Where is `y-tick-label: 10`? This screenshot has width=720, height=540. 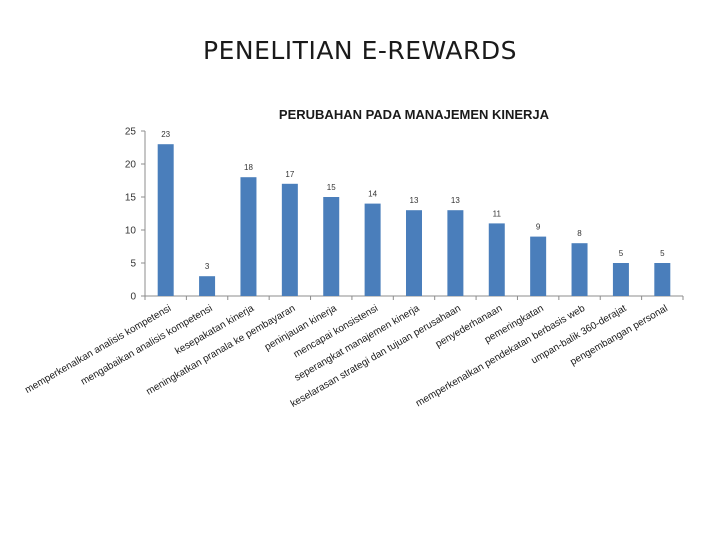 y-tick-label: 10 is located at coordinates (131, 231).